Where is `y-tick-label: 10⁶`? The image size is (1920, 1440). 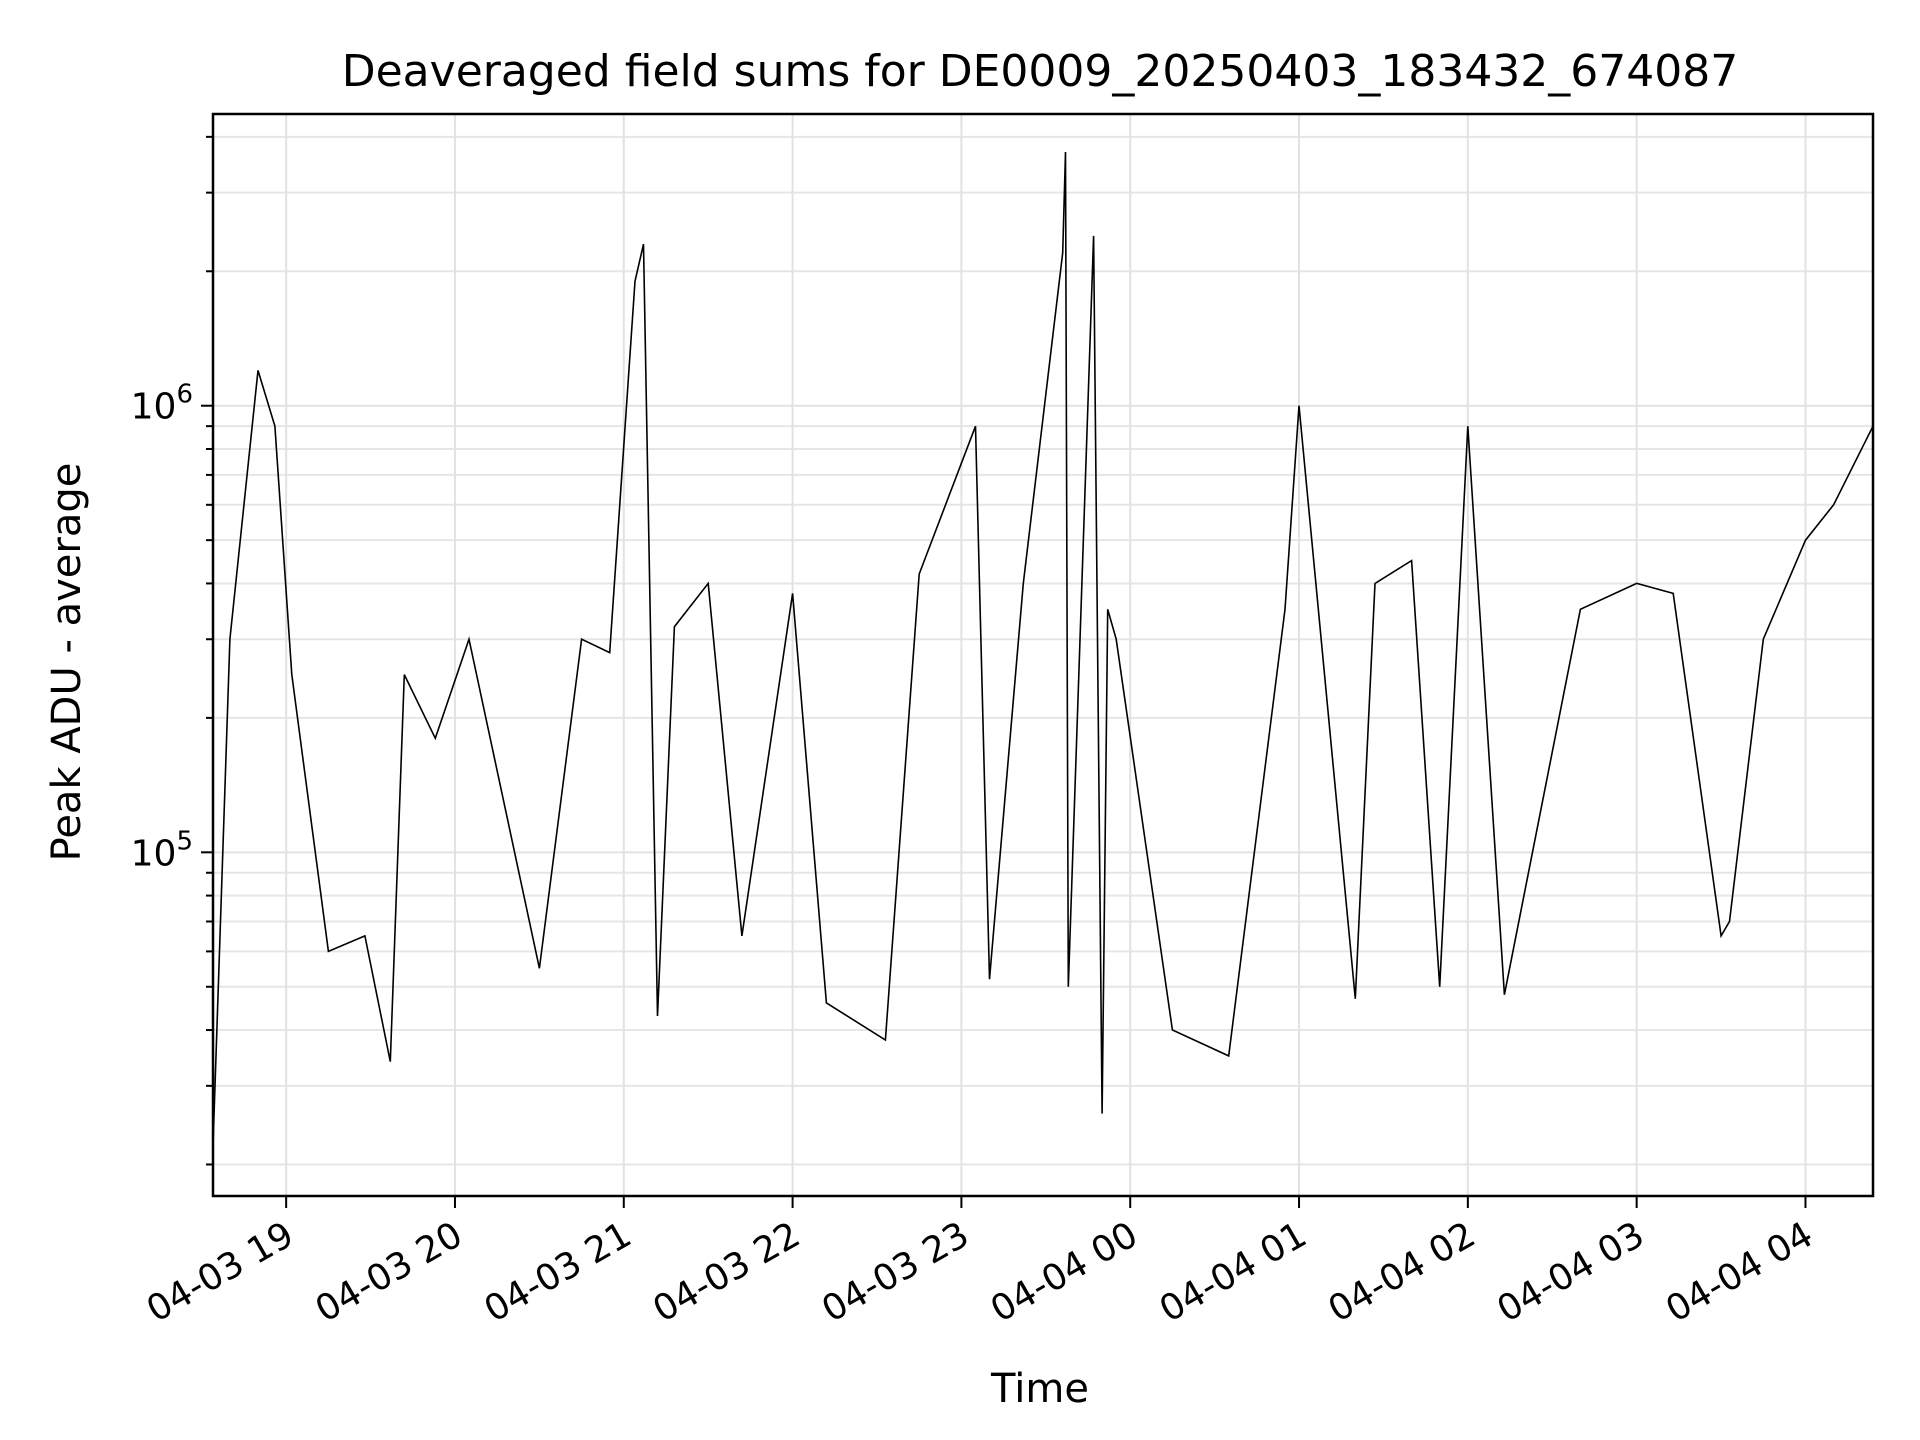 y-tick-label: 10⁶ is located at coordinates (162, 404).